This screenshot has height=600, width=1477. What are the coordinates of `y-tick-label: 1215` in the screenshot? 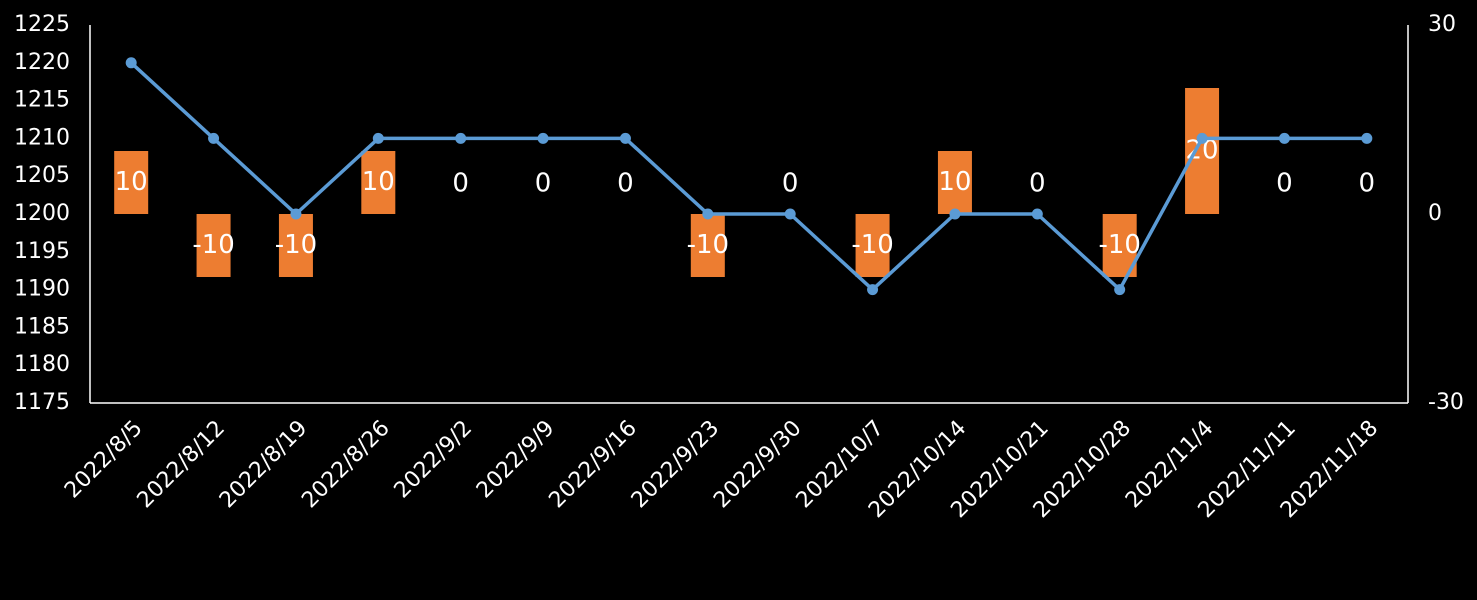 It's located at (42, 100).